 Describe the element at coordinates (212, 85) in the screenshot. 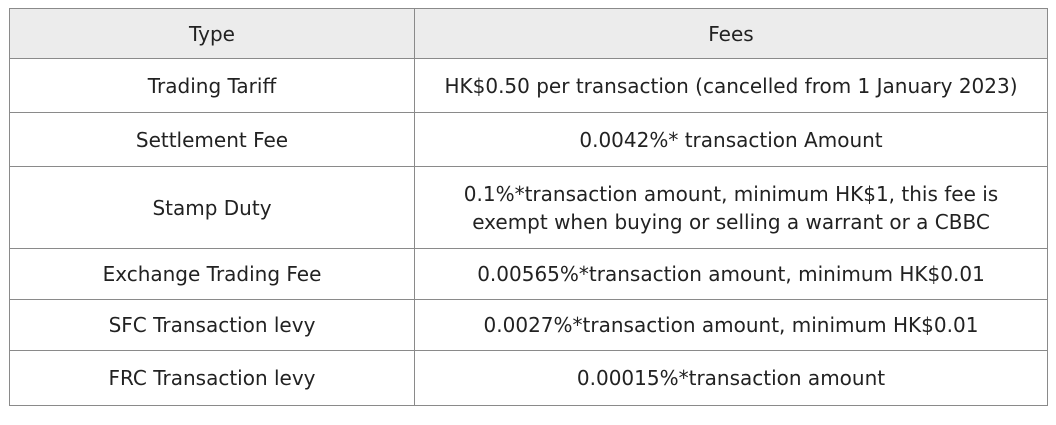

I see `cell-type: Trading Tariff` at that location.